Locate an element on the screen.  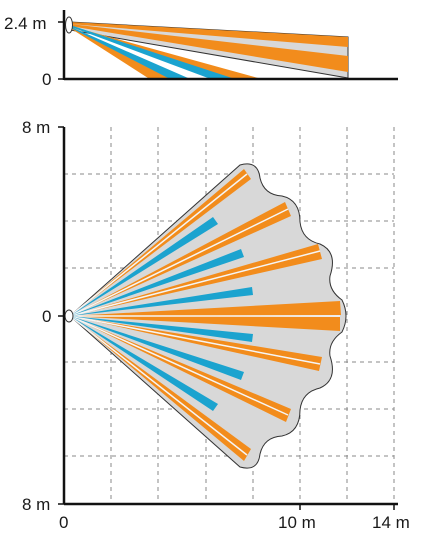
top-sensor-icon is located at coordinates (69, 316).